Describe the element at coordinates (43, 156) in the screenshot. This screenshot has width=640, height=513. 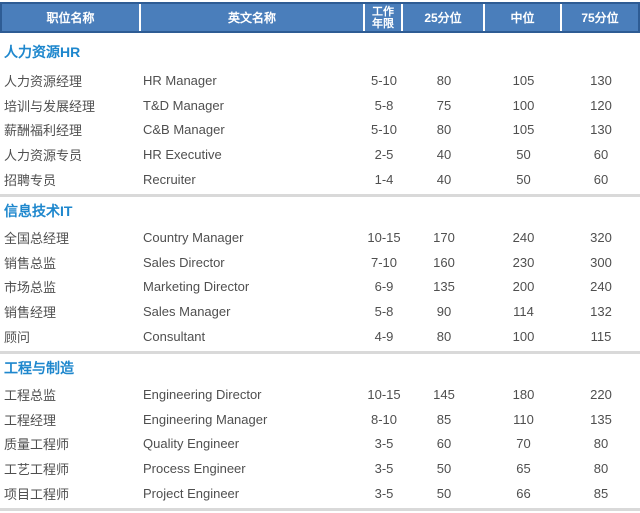
I see `cell-position-cn: 人力资源专员` at that location.